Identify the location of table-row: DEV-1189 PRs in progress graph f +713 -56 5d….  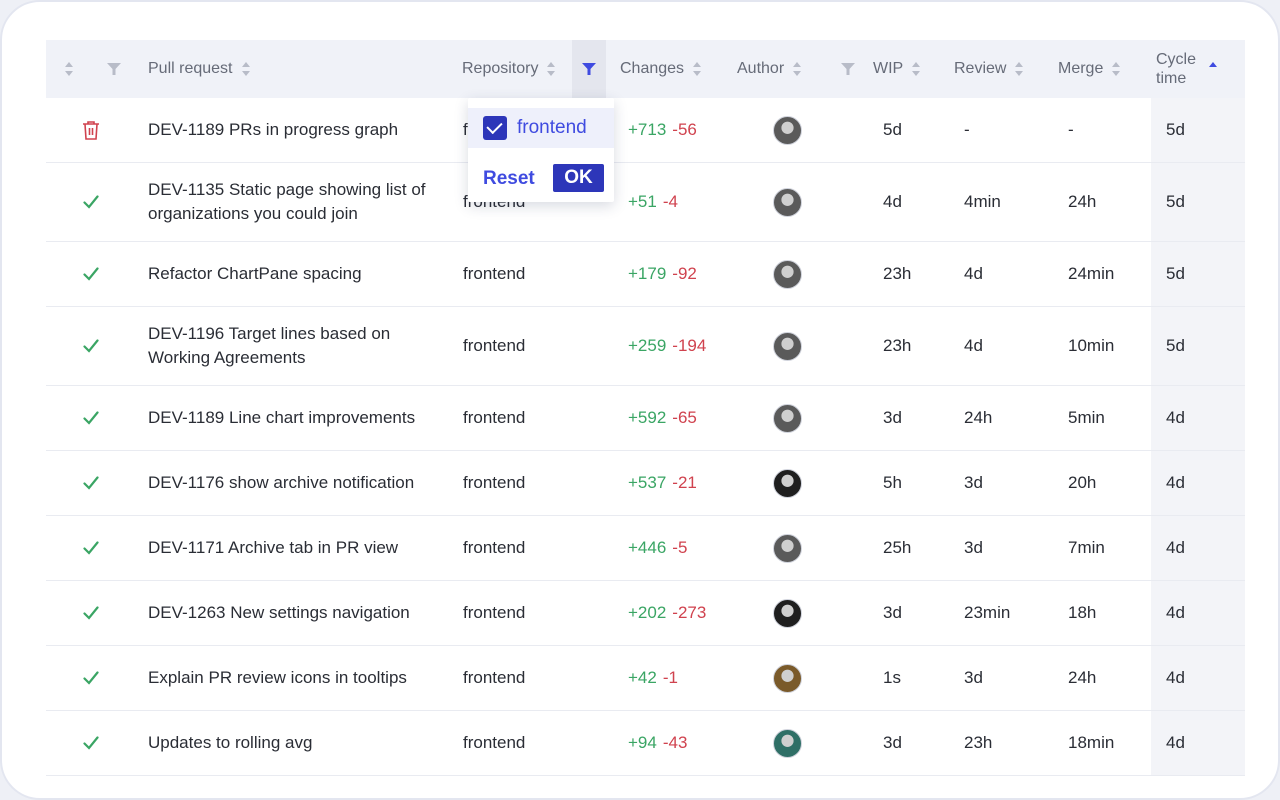
(645, 130).